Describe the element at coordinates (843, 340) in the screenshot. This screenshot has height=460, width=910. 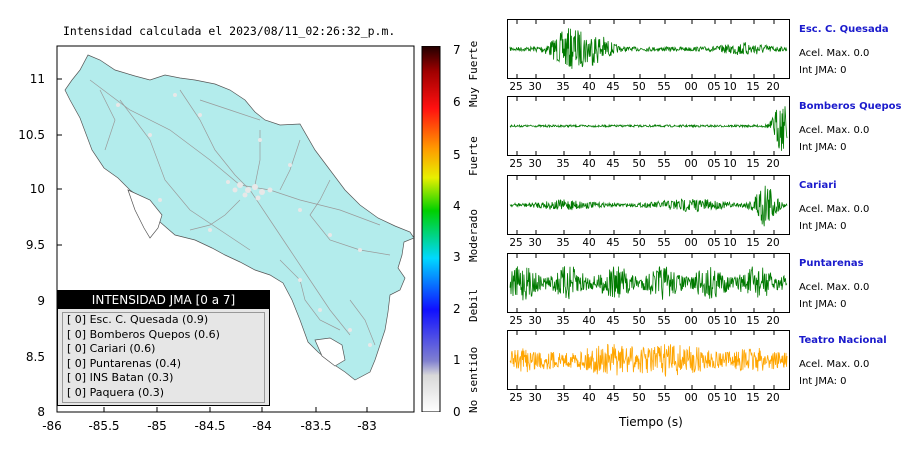
I see `station-name: Teatro Nacional` at that location.